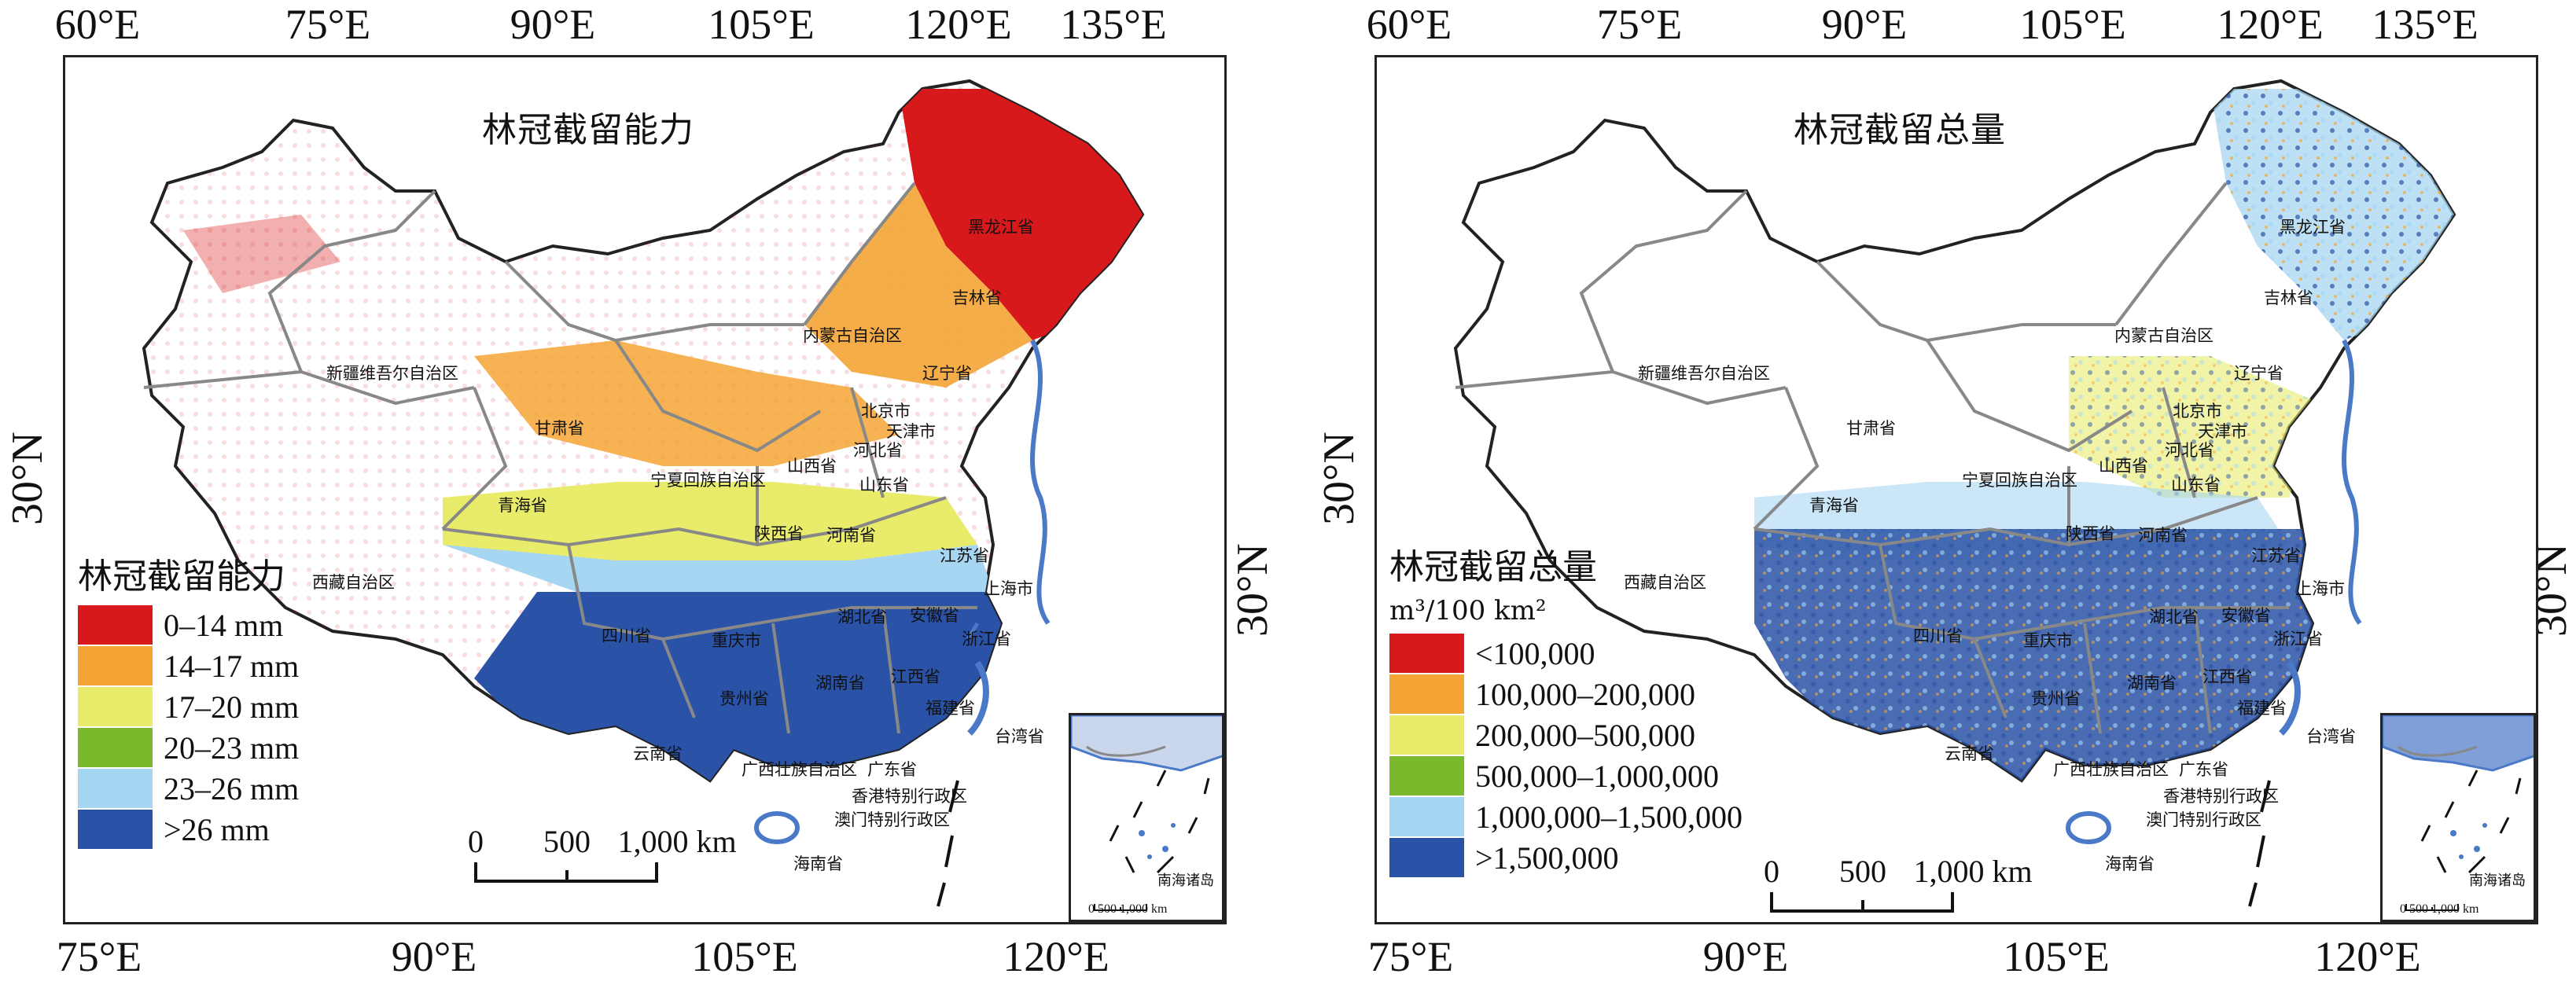  What do you see at coordinates (626, 635) in the screenshot?
I see `province-label: 四川省` at bounding box center [626, 635].